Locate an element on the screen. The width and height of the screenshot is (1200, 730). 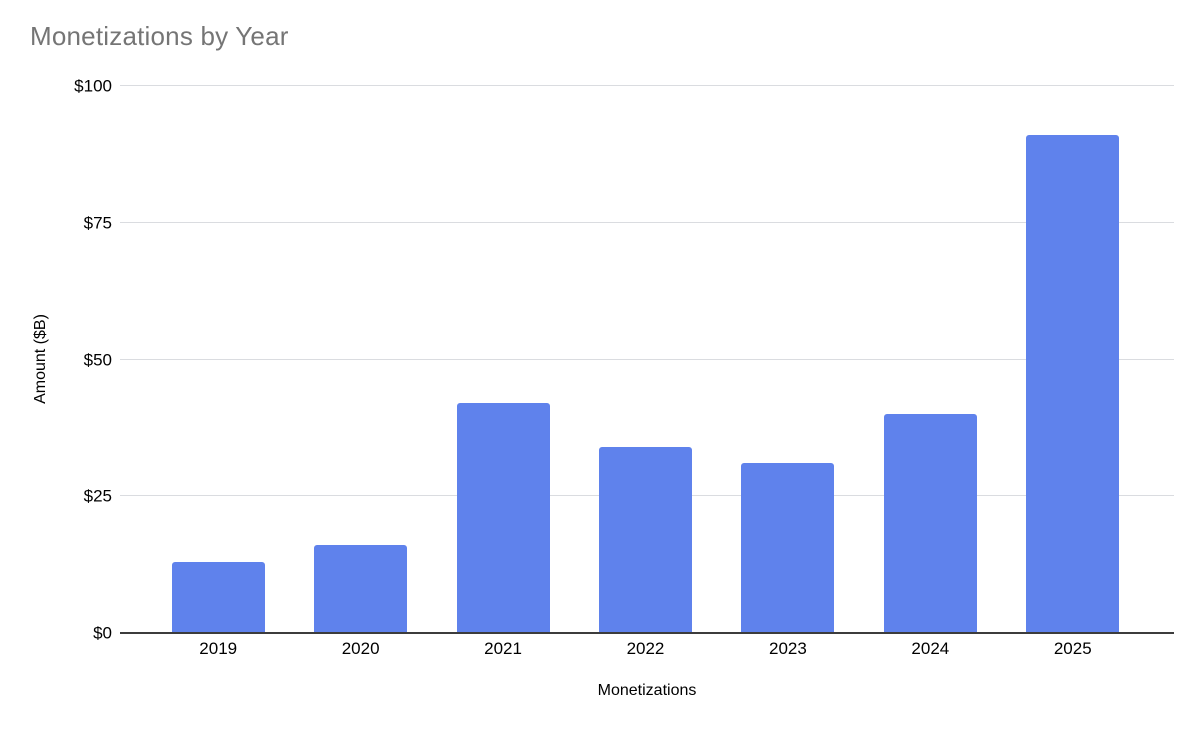
y-axis-tick-labels: $0 $25 $50 $75 $100 is located at coordinates (56, 360).